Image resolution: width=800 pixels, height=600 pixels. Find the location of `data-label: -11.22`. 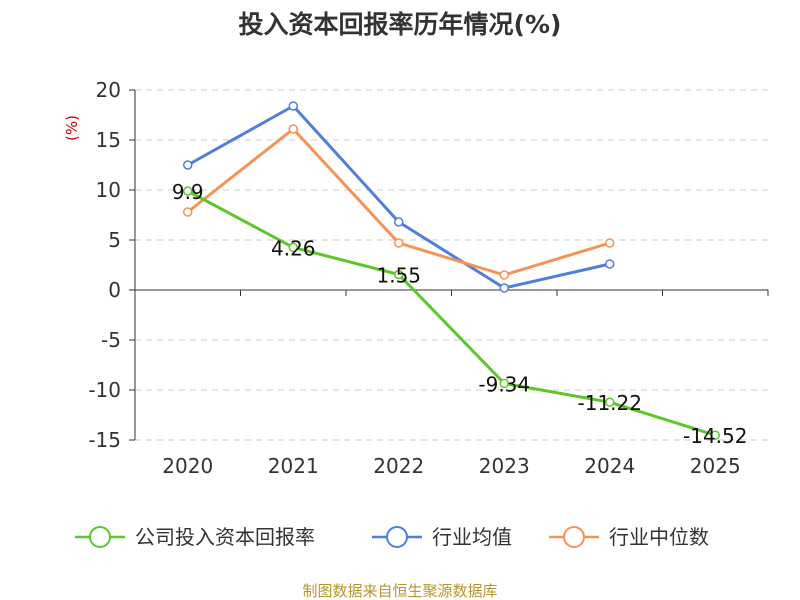

data-label: -11.22 is located at coordinates (610, 403).